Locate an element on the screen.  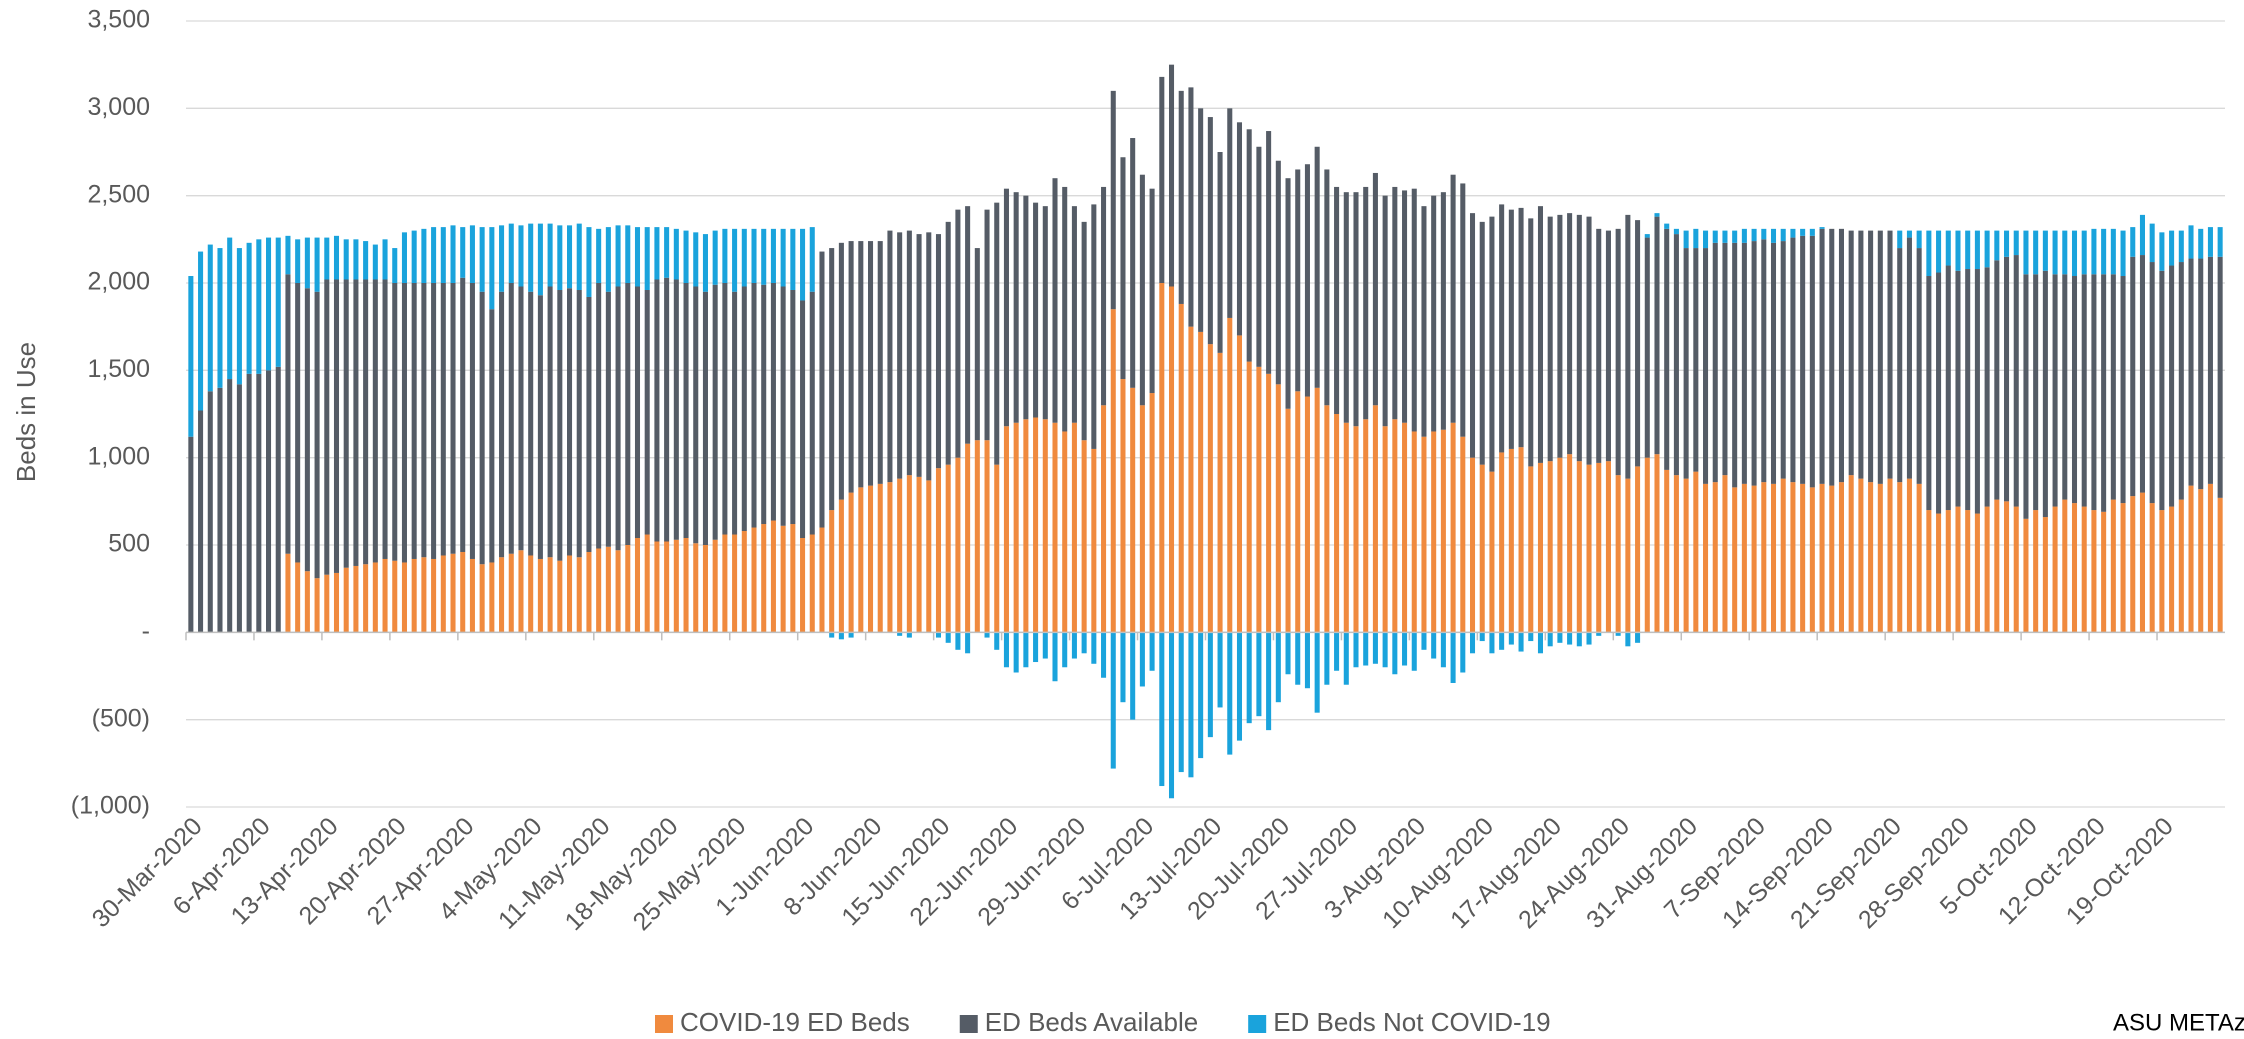
legend-label: ED Beds Not COVID-19 is located at coordinates (1411, 1022).